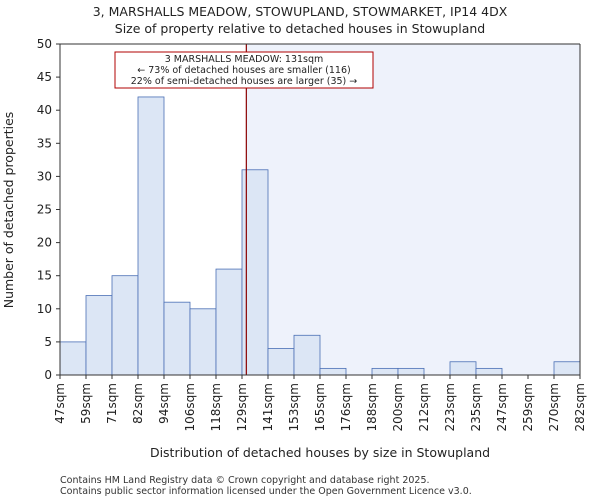 The image size is (600, 500). What do you see at coordinates (125, 325) in the screenshot?
I see `bar-71sqm` at bounding box center [125, 325].